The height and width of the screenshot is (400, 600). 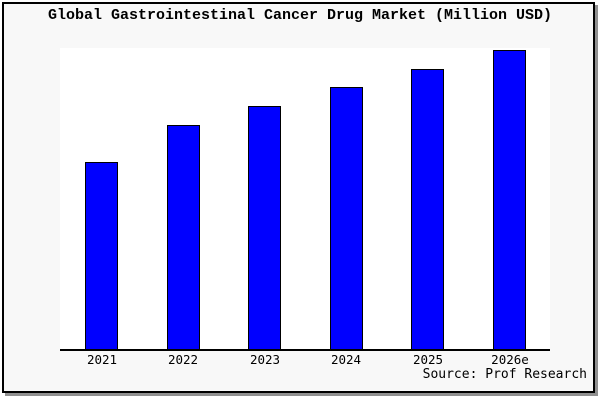 I want to click on bar-2026e, so click(x=509, y=200).